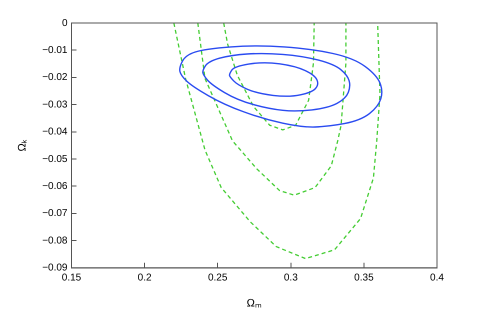 The width and height of the screenshot is (485, 322). What do you see at coordinates (55, 104) in the screenshot?
I see `y-tick-label: −0.03` at bounding box center [55, 104].